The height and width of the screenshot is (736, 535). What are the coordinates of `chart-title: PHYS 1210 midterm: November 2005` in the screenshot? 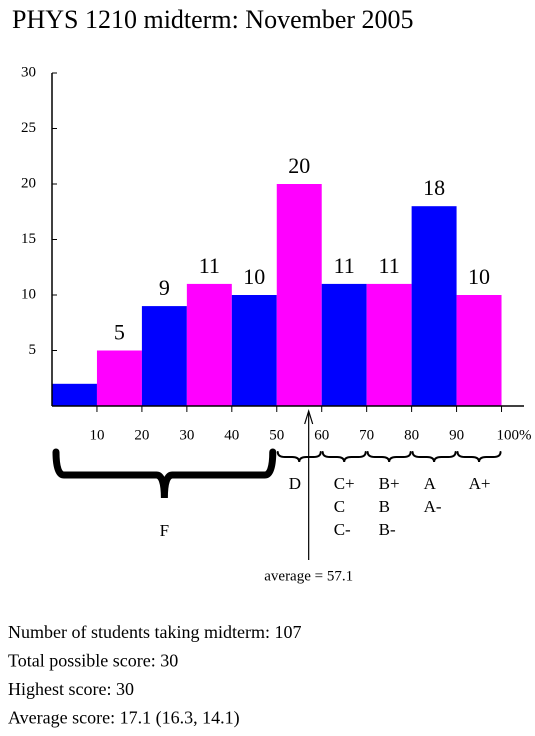 It's located at (213, 19).